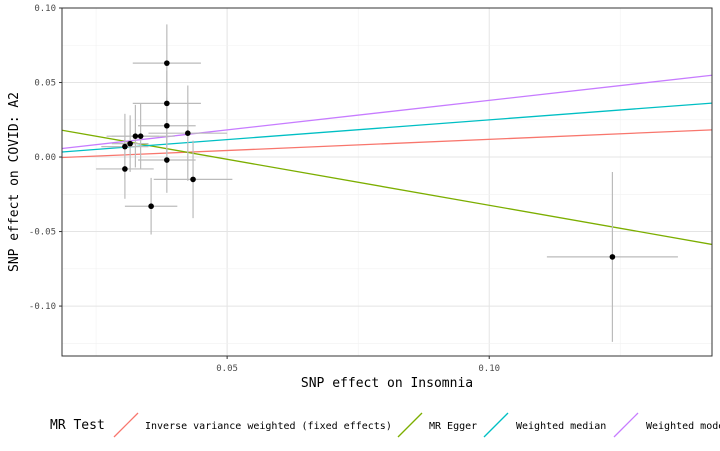 This screenshot has height=451, width=720. I want to click on x-tick-label: 0.10, so click(489, 369).